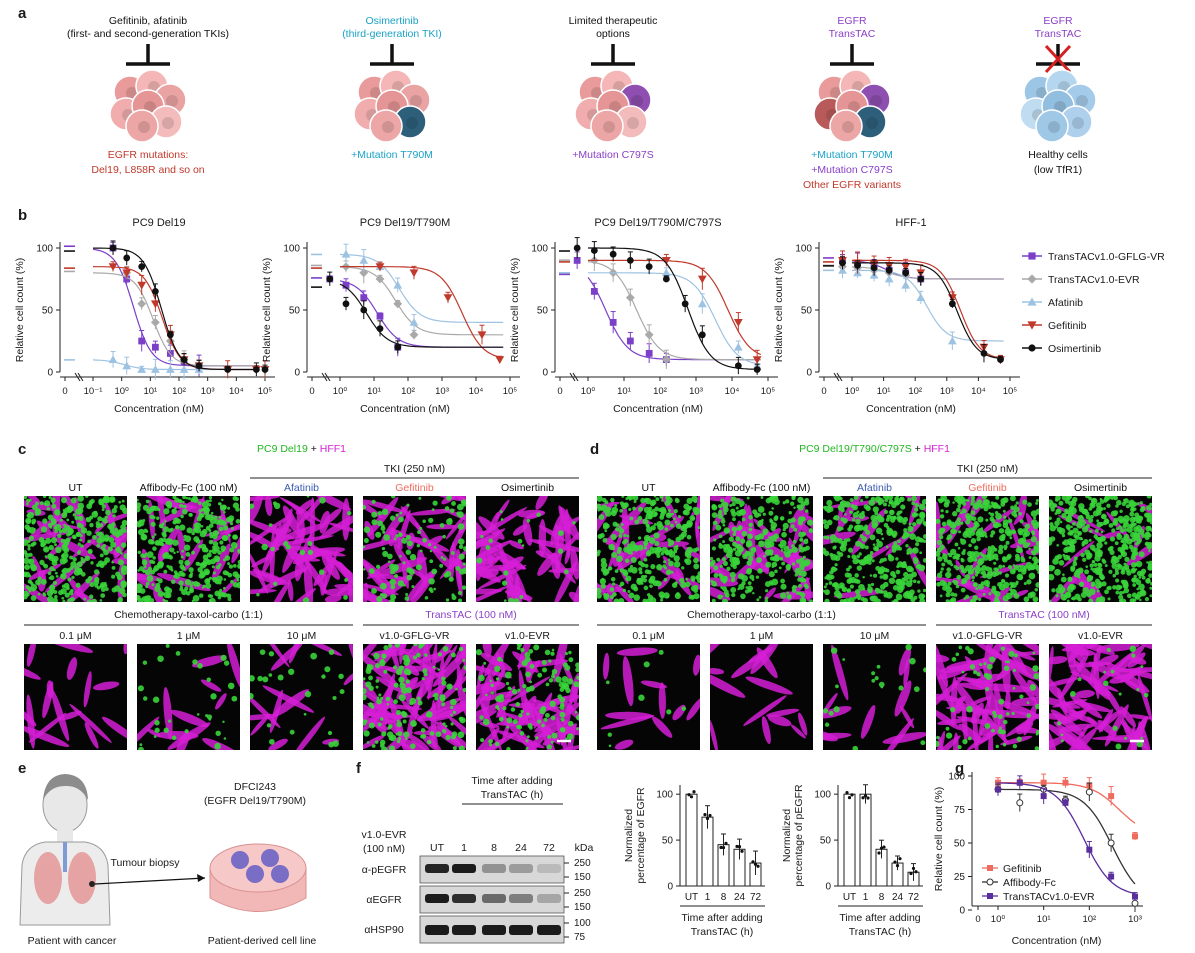  I want to click on legend-entry: Osimertinib, so click(1074, 349).